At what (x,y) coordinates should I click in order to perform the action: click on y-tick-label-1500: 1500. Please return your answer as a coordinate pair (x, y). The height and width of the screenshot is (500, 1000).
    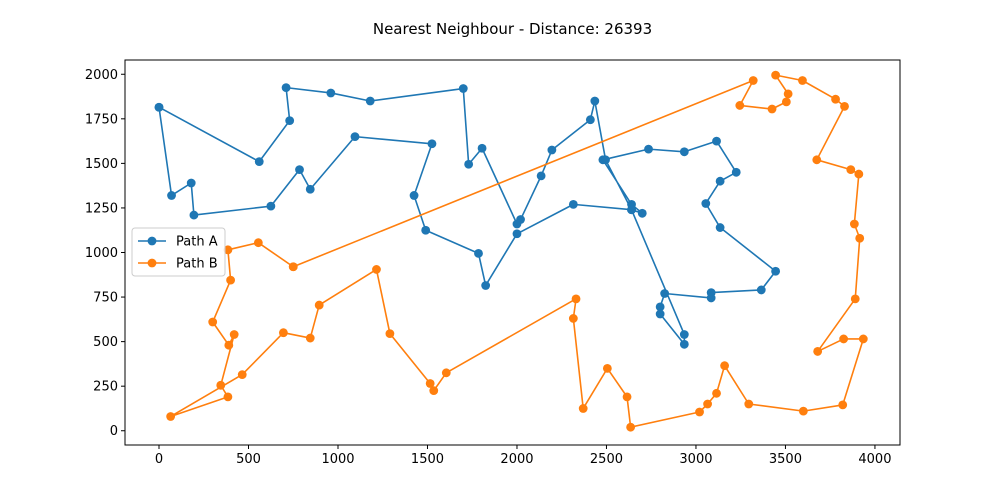
    Looking at the image, I should click on (101, 164).